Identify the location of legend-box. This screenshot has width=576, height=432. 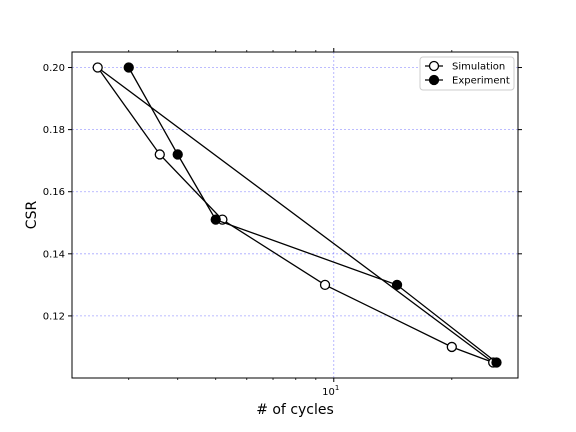
(467, 73).